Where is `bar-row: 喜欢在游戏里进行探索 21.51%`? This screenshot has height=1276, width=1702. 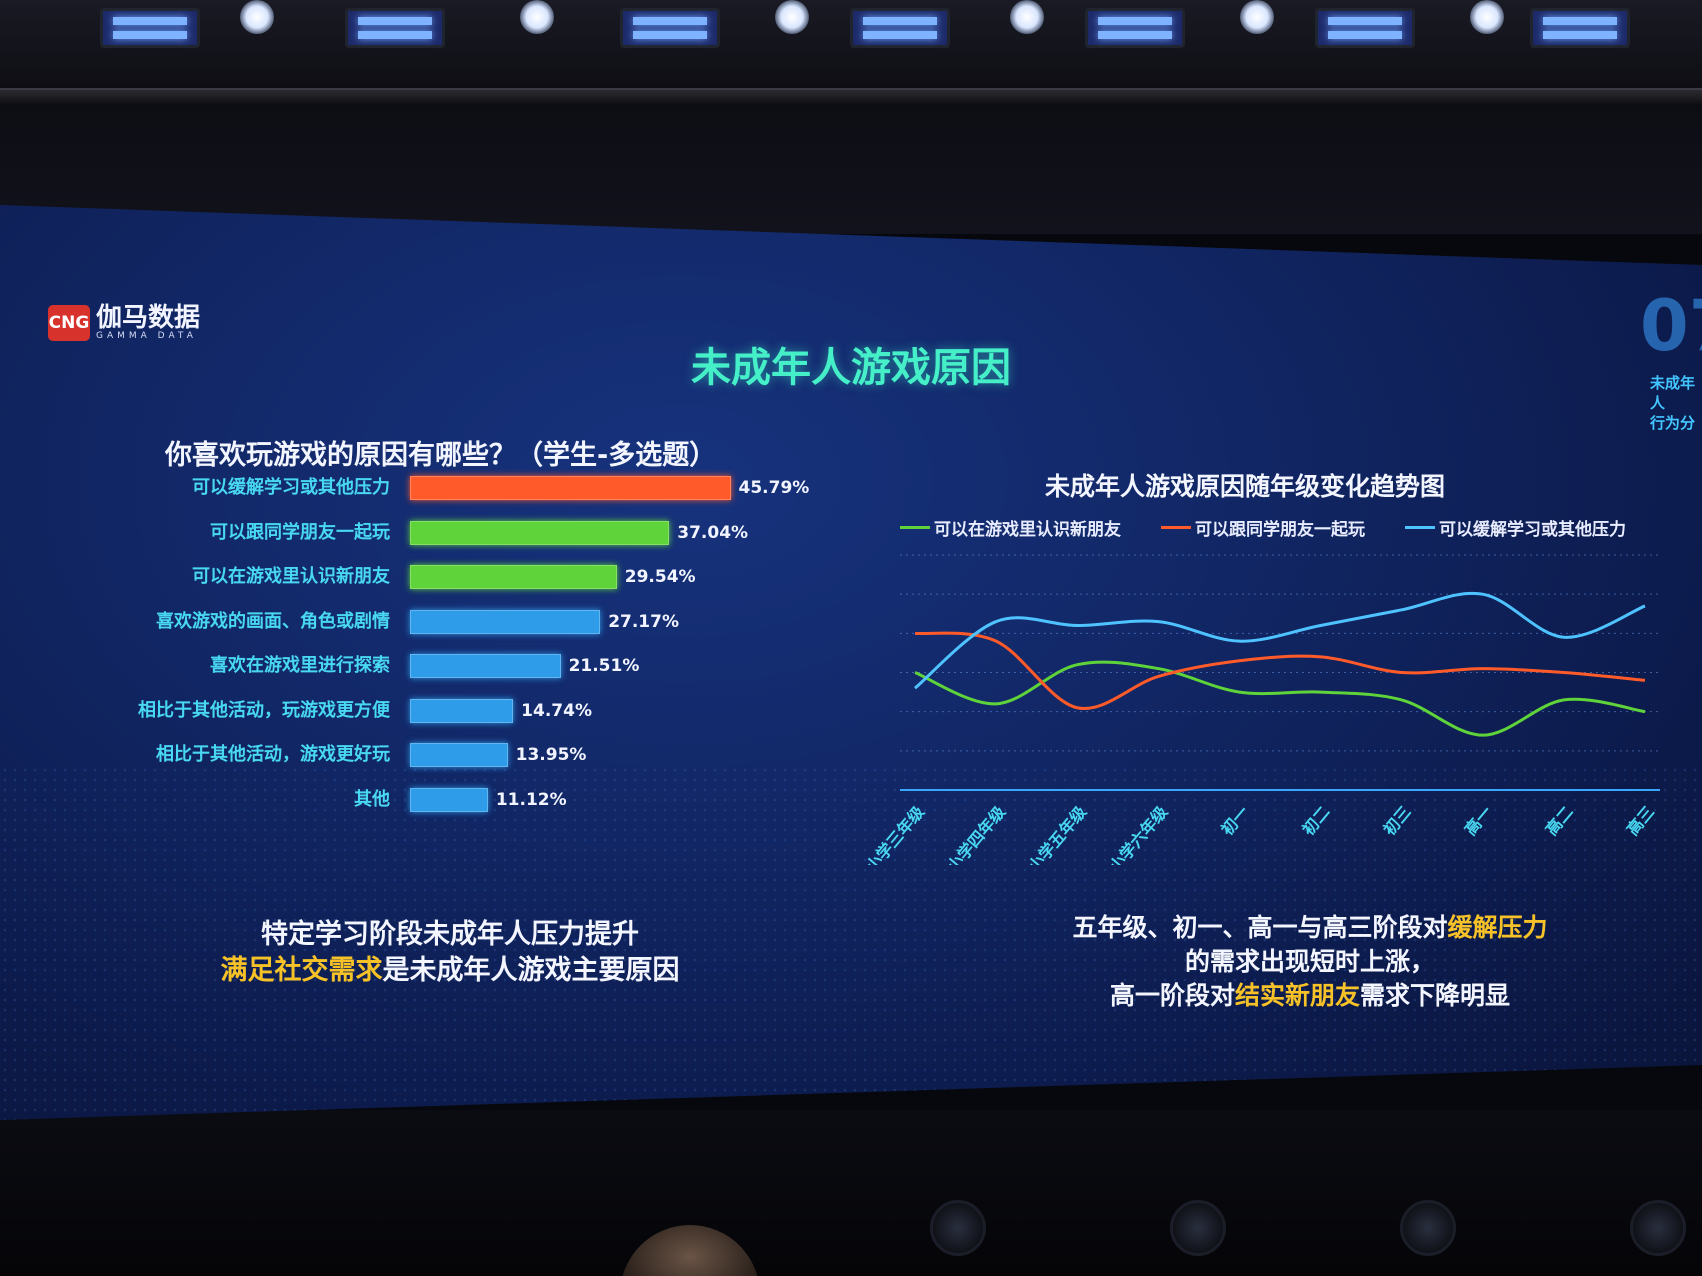
bar-row: 喜欢在游戏里进行探索 21.51% is located at coordinates (450, 666).